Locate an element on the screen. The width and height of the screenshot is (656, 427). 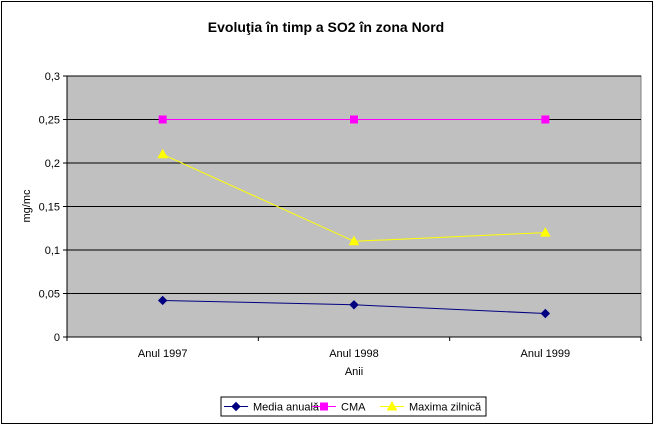
legend-label: Media anuală is located at coordinates (286, 408).